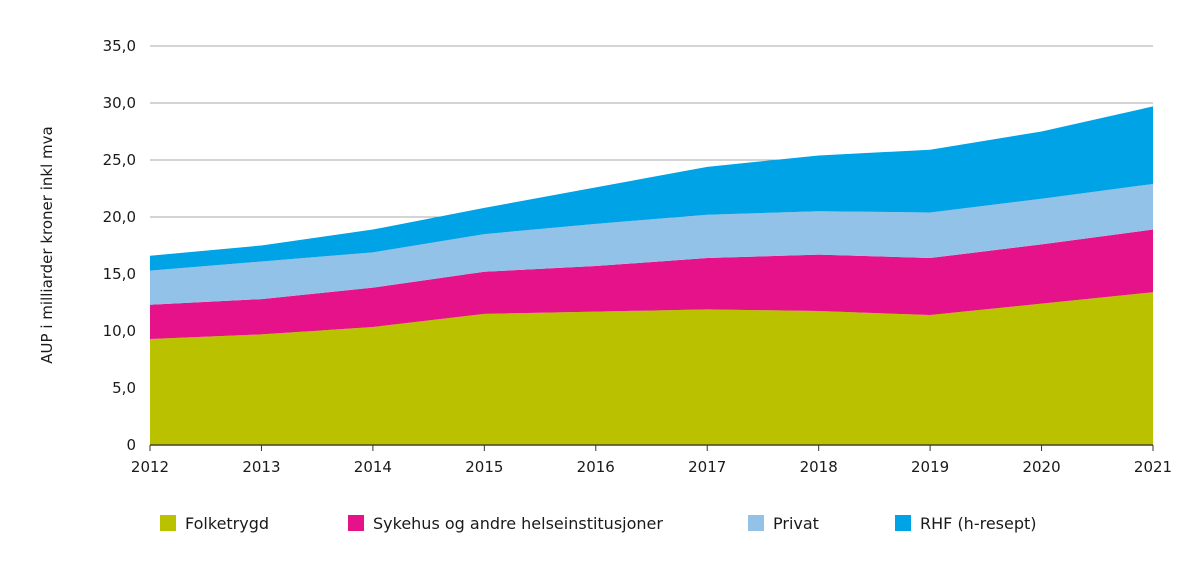 This screenshot has height=573, width=1200. Describe the element at coordinates (819, 467) in the screenshot. I see `x-tick-label: 2018` at that location.